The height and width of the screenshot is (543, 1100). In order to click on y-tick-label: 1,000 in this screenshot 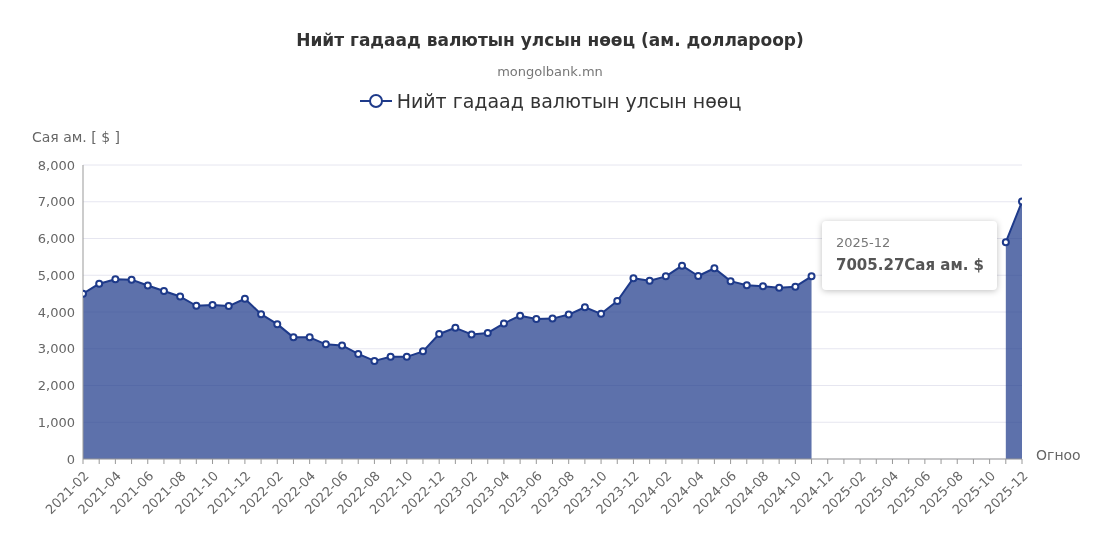, I will do `click(56, 422)`.